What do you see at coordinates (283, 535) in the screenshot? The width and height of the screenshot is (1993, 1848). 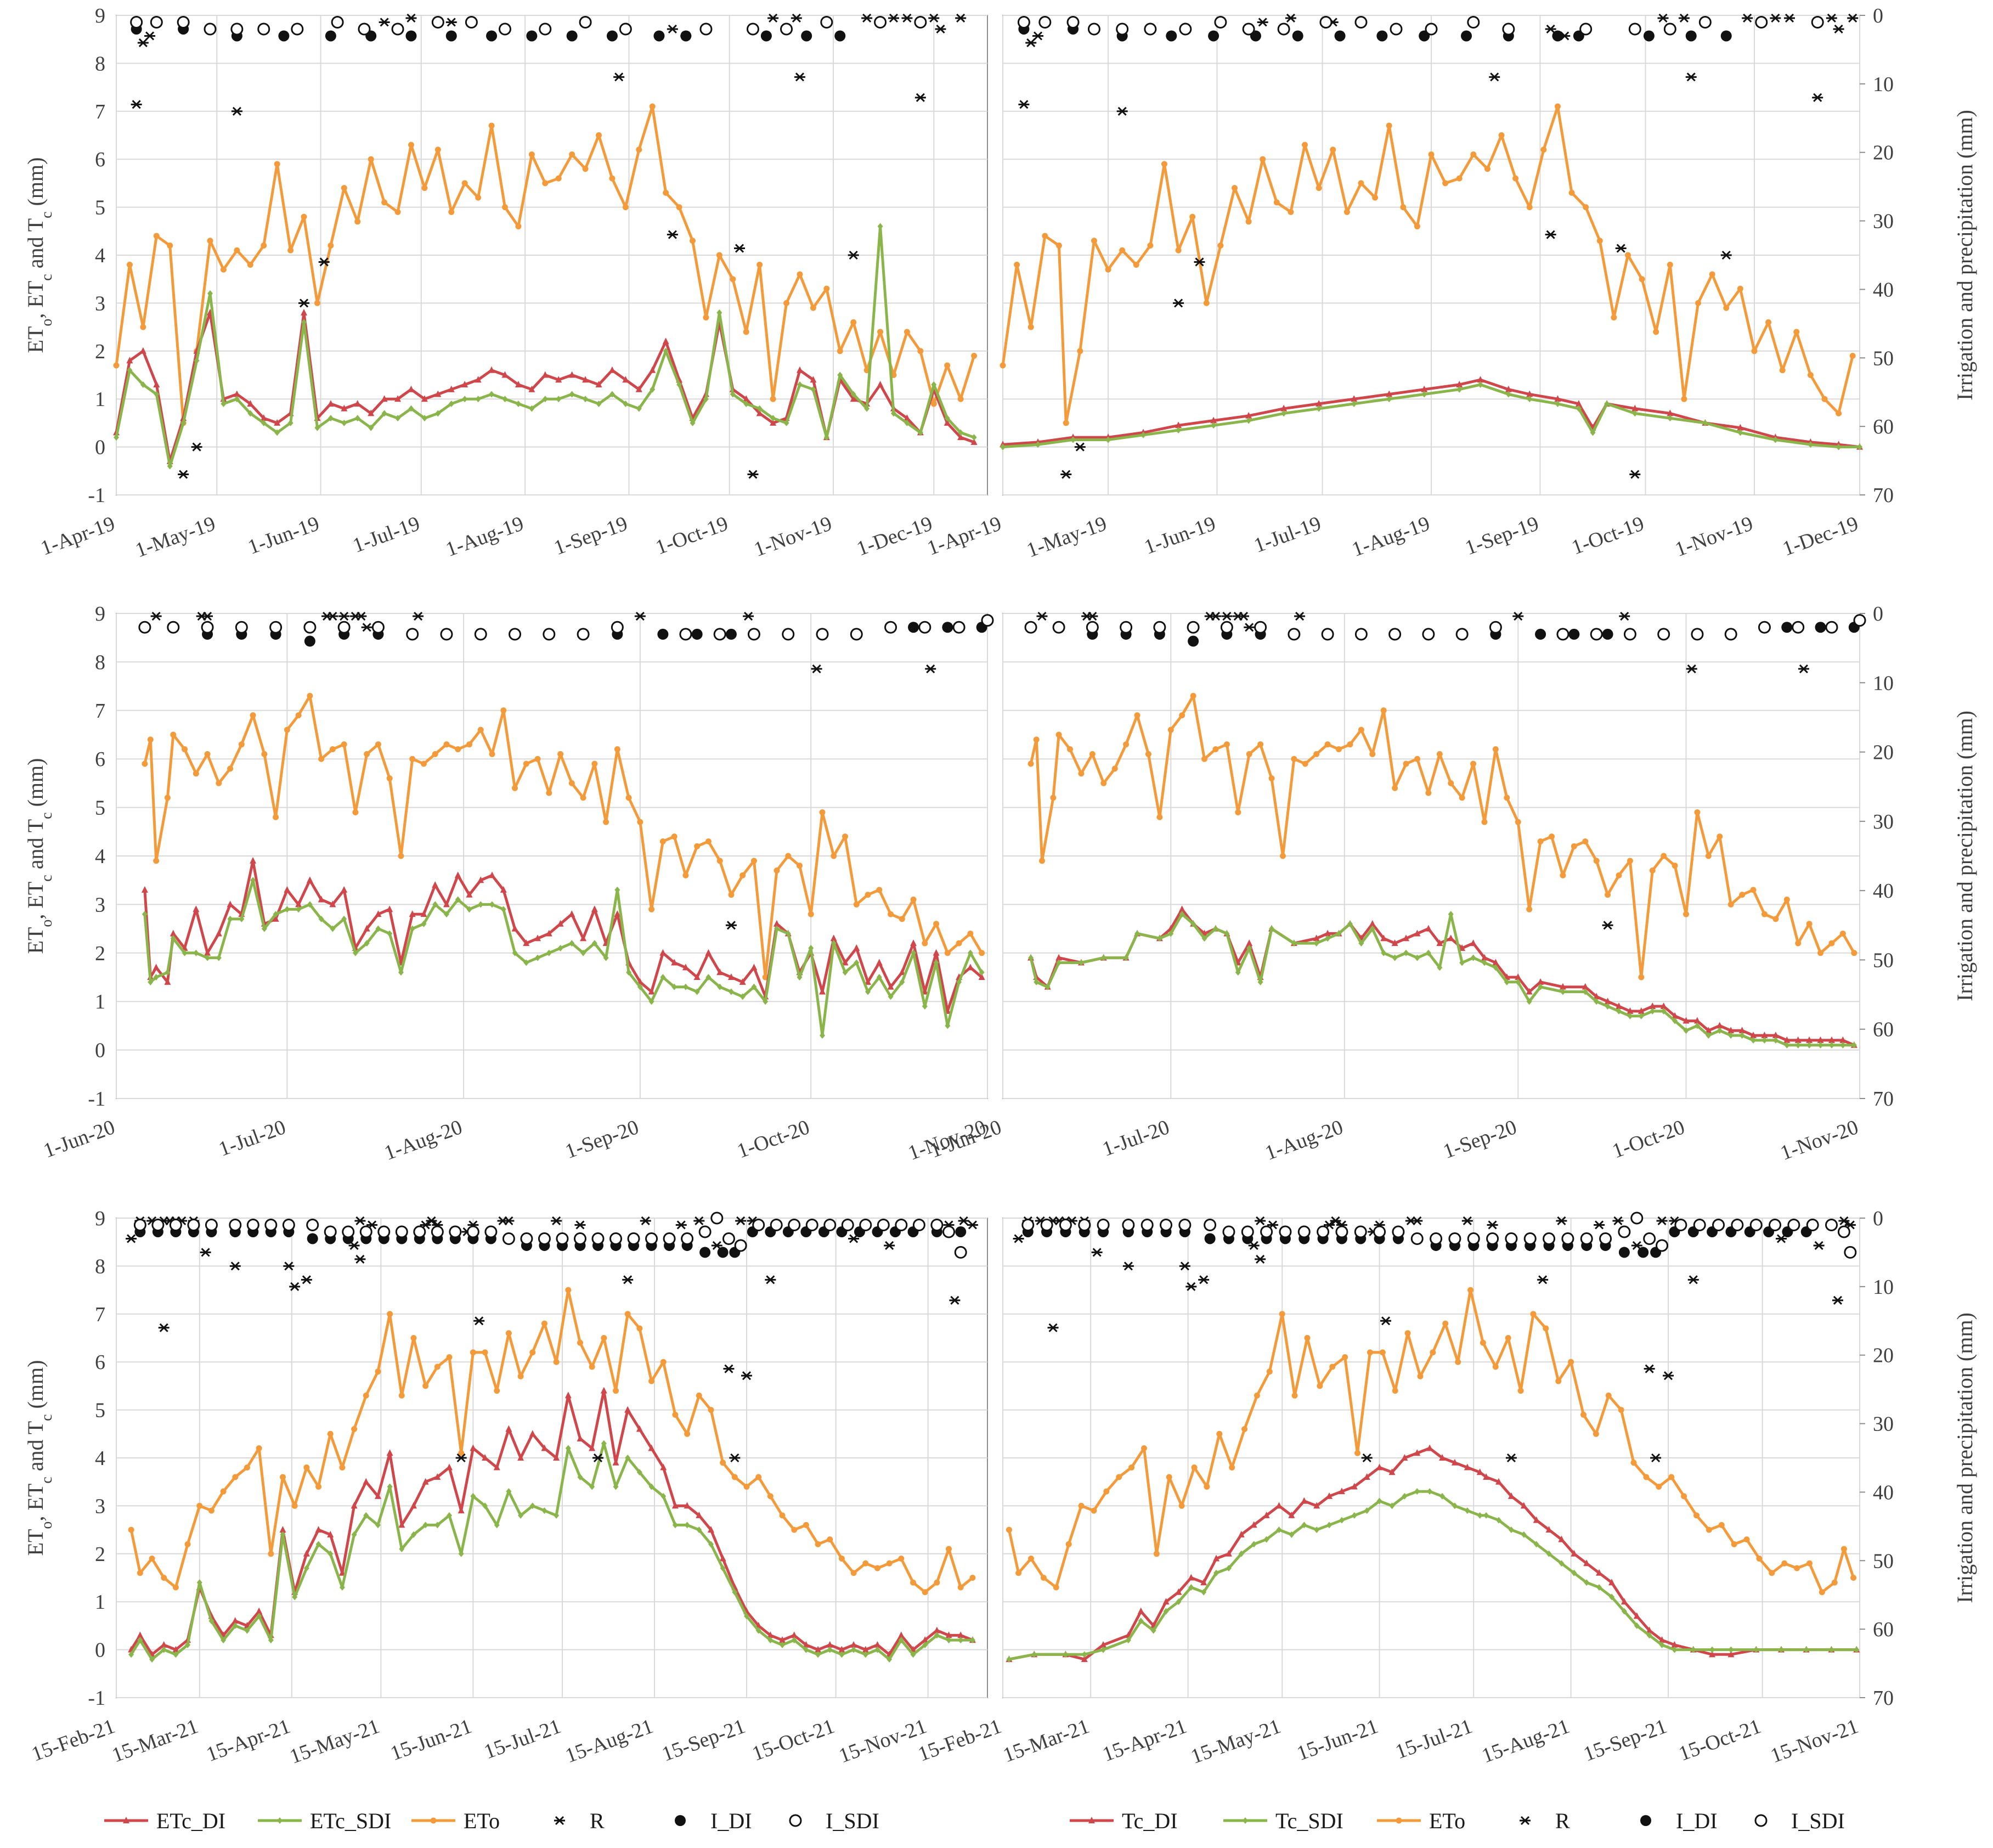 I see `x-tick-label: 1-Jun-19` at bounding box center [283, 535].